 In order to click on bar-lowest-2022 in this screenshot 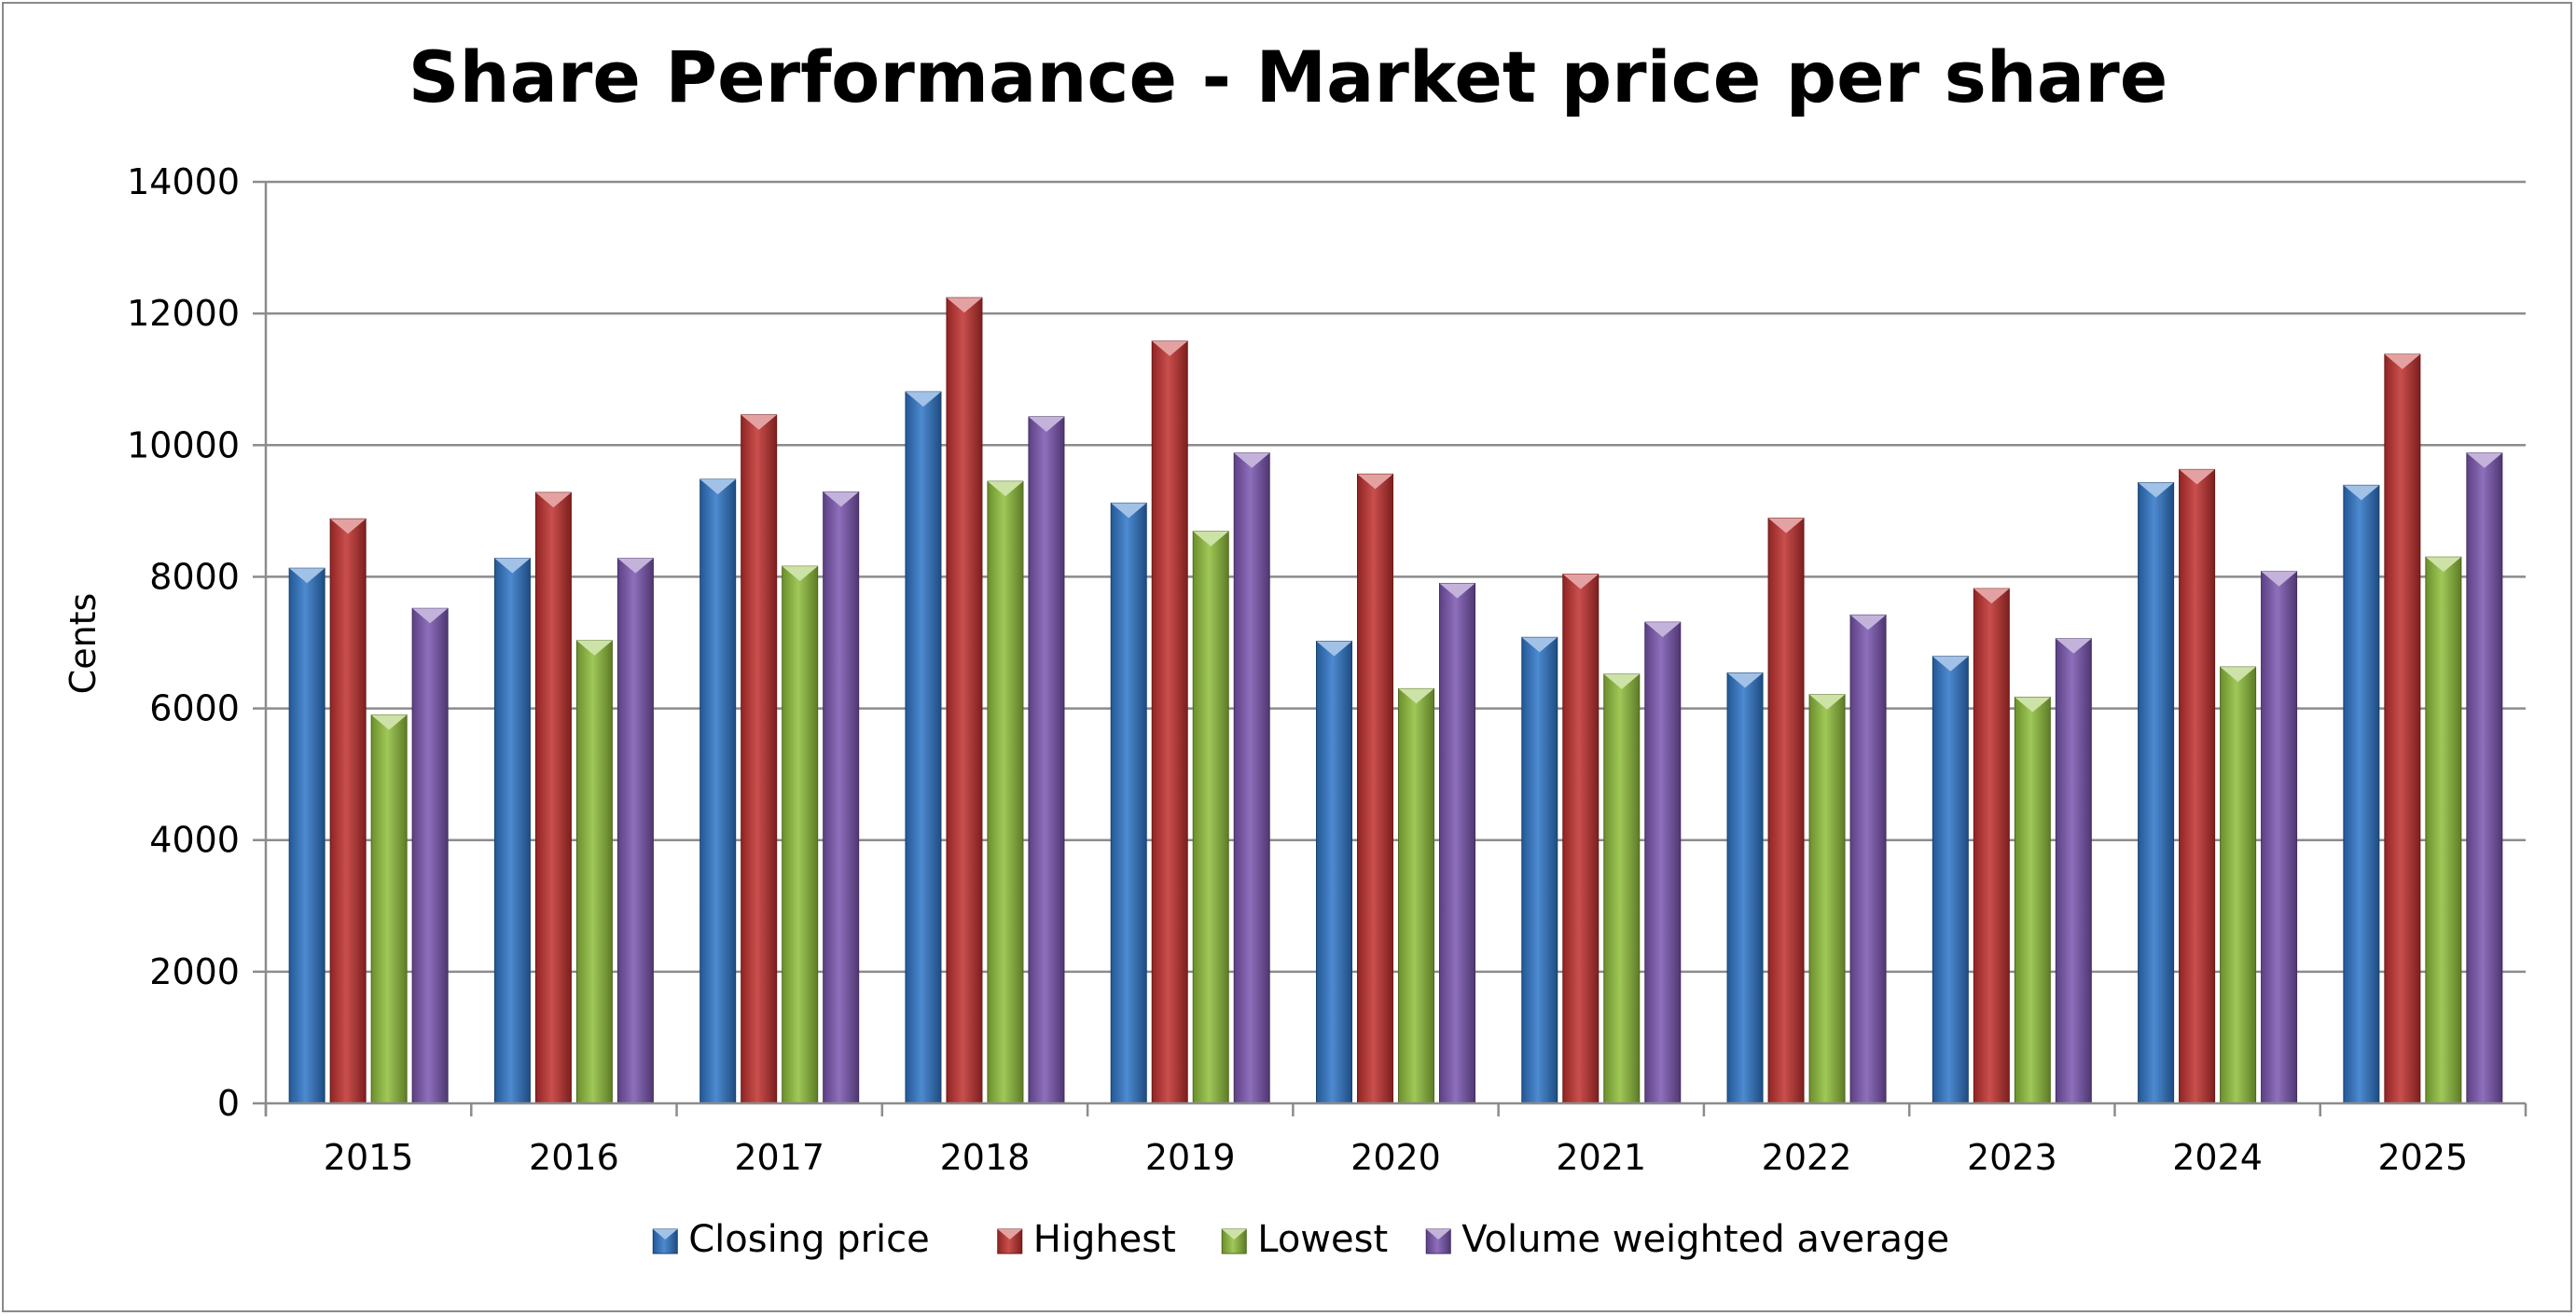, I will do `click(1827, 899)`.